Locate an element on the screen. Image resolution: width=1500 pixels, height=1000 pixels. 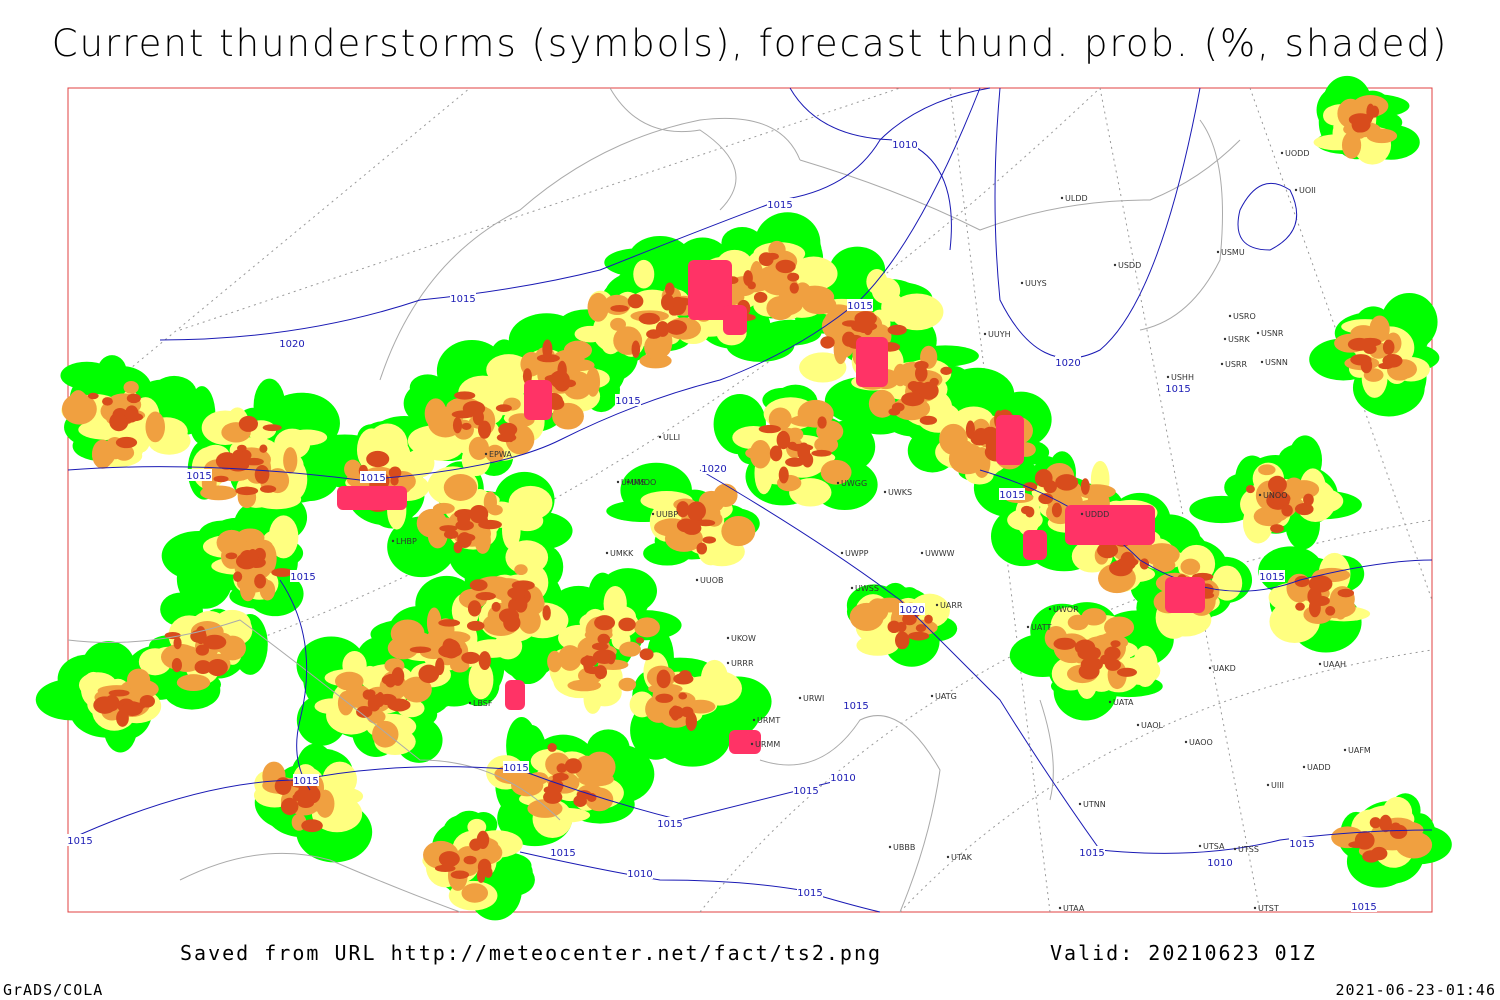
station-label: UTSA is located at coordinates (1214, 846).